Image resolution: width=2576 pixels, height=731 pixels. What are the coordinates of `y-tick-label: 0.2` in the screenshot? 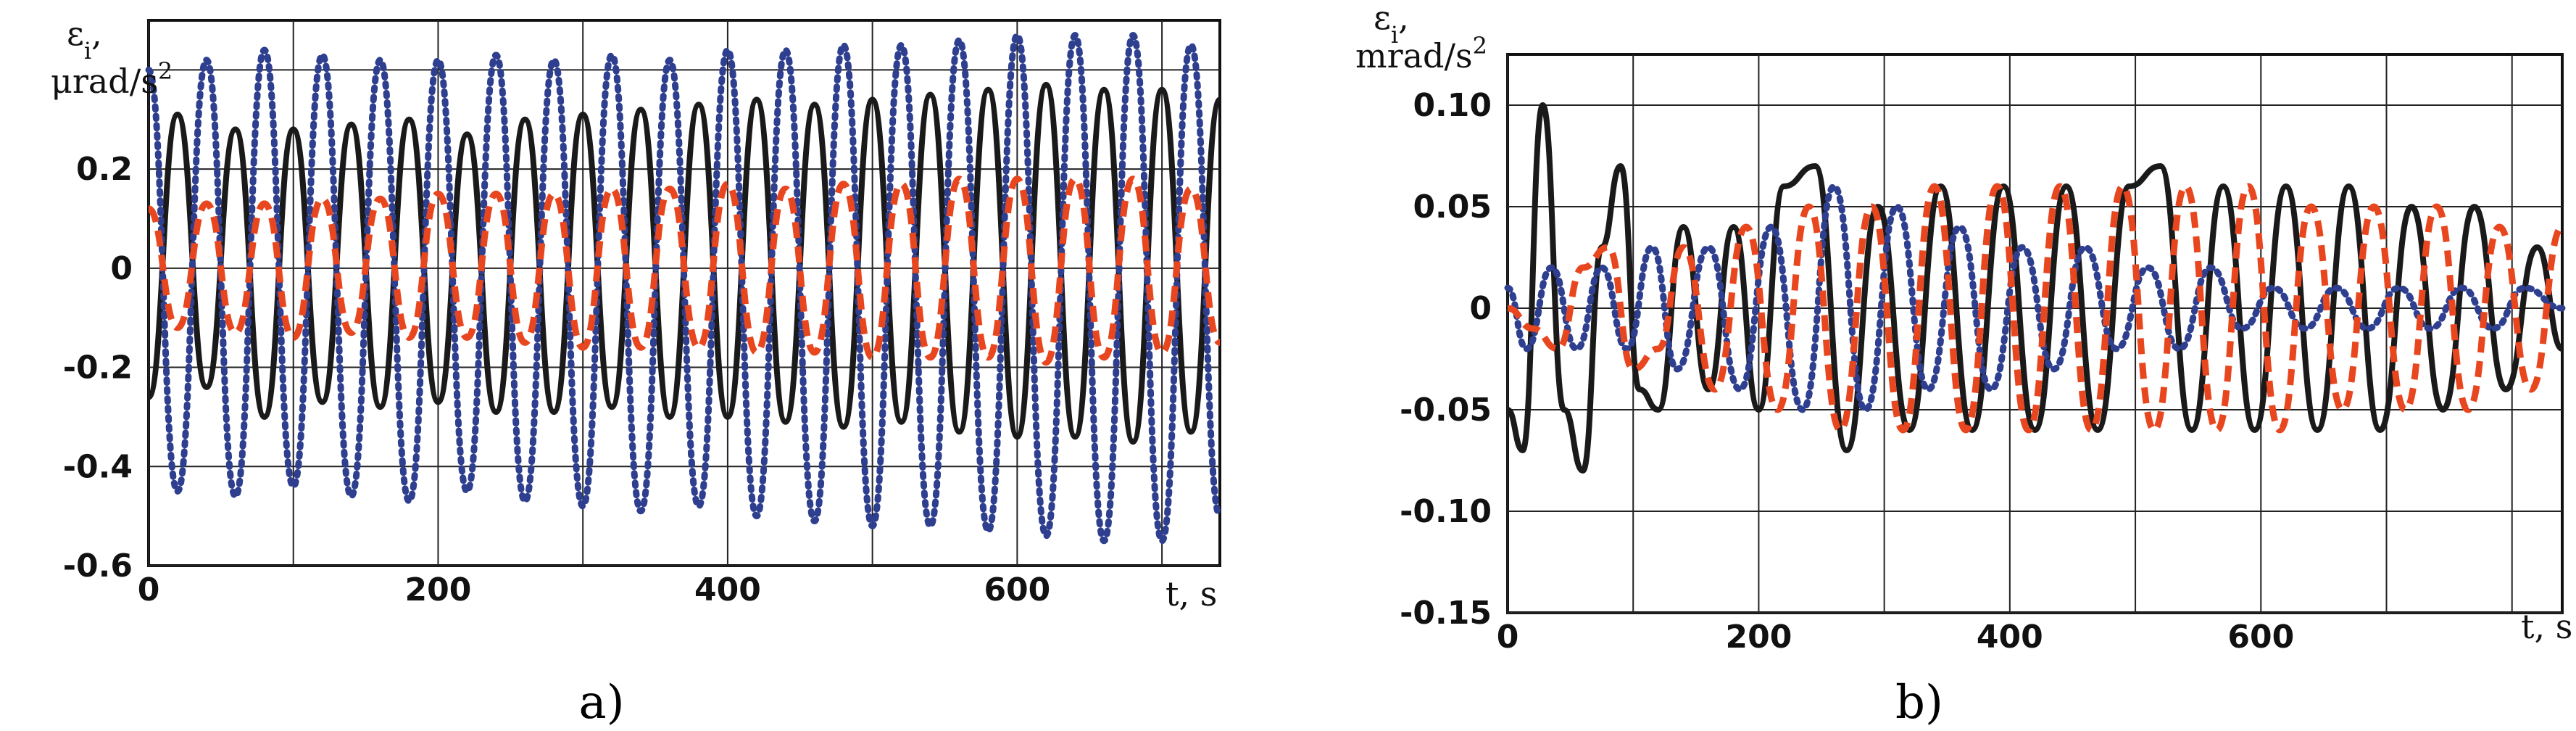 It's located at (104, 169).